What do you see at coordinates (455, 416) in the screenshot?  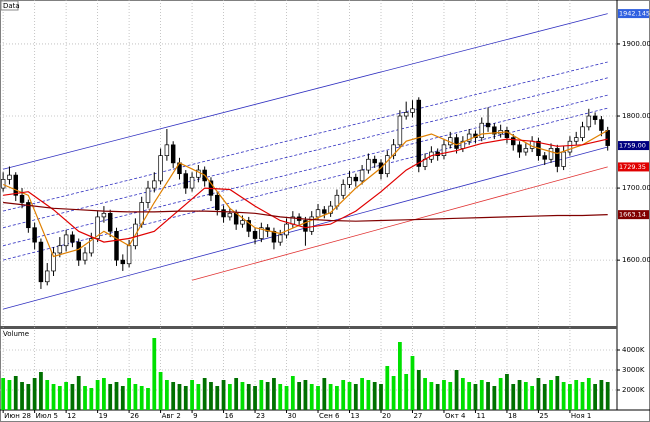 I see `x-tick-label: Окт 4` at bounding box center [455, 416].